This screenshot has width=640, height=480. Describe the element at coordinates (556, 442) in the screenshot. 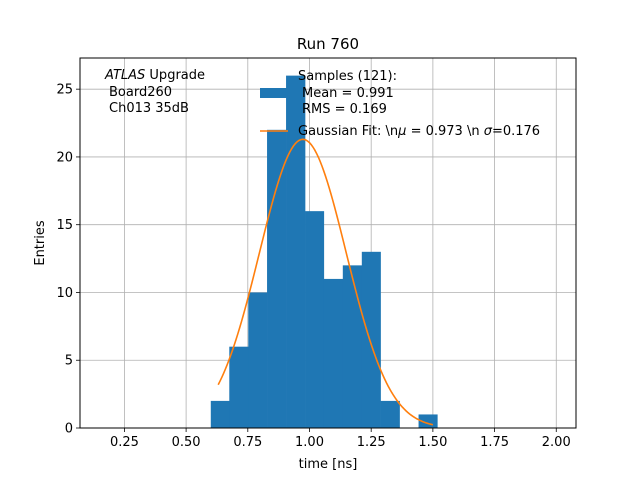

I see `x-tick-label: 2.00` at that location.